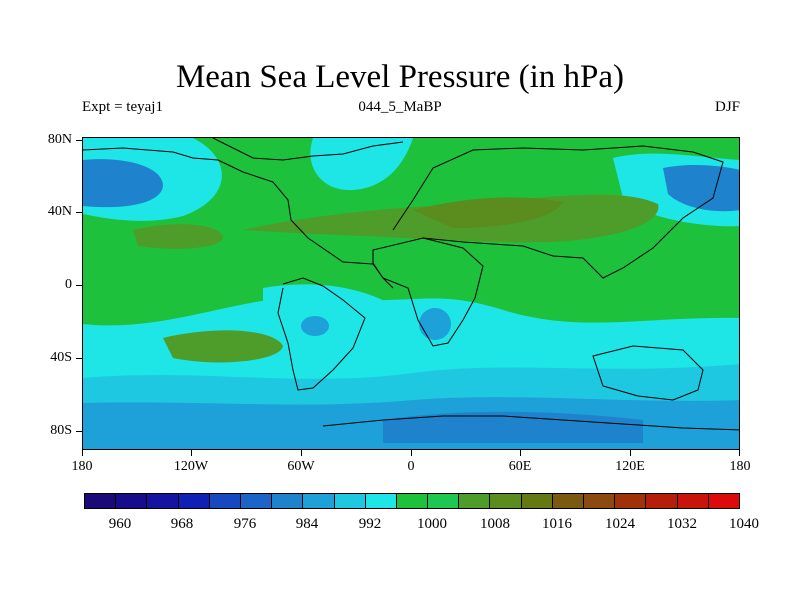  I want to click on north-america-coast, so click(238, 218).